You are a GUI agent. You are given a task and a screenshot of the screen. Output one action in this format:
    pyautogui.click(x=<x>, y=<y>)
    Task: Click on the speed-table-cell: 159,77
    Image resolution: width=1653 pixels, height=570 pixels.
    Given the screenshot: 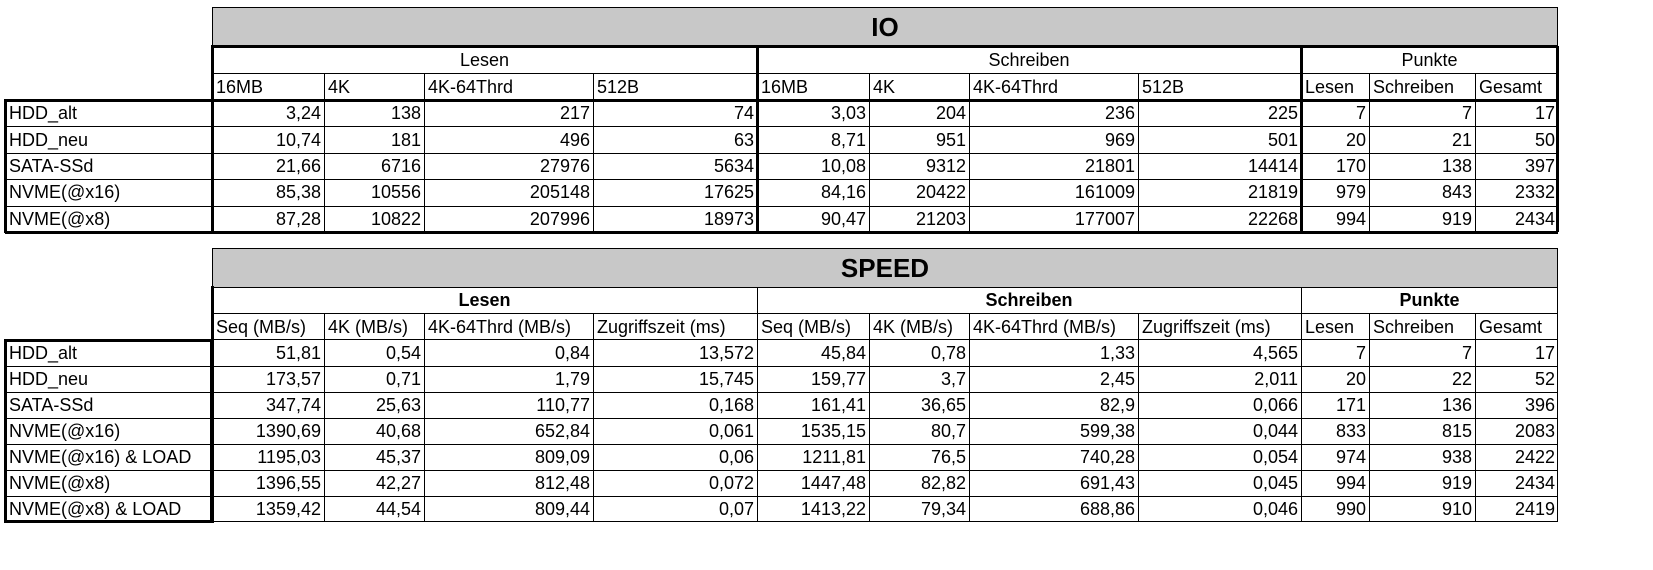 What is the action you would take?
    pyautogui.click(x=838, y=379)
    